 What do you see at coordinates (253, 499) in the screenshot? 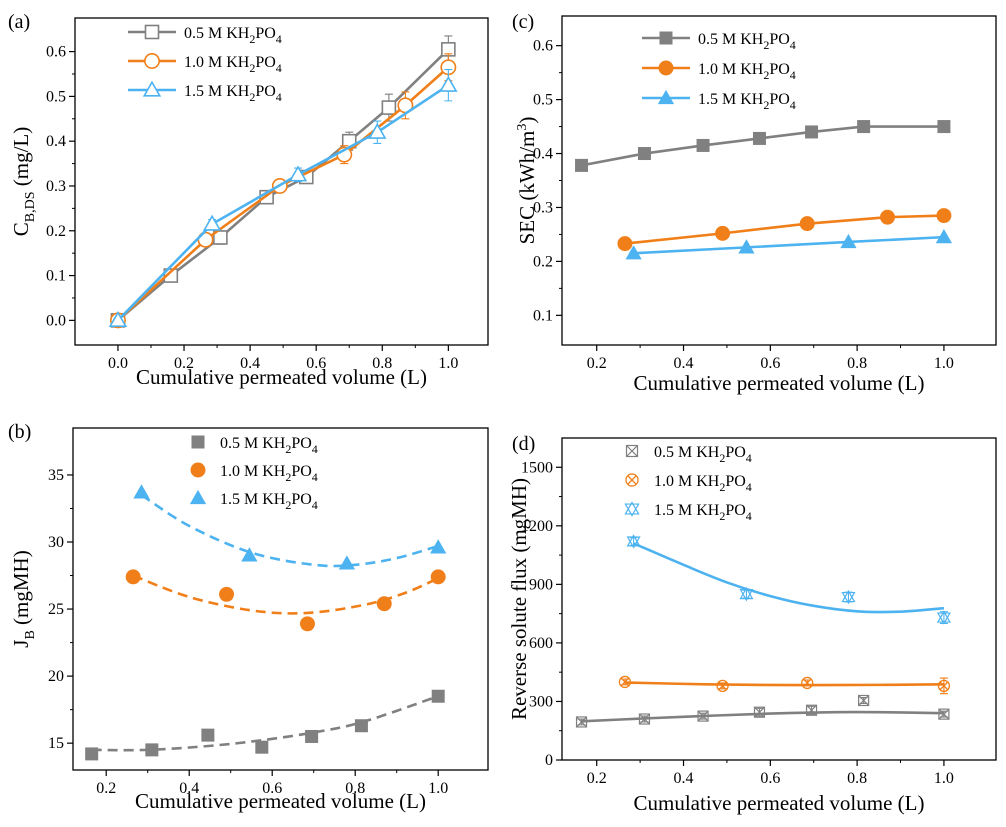
I see `legend-label-pre: 1.5 M KH` at bounding box center [253, 499].